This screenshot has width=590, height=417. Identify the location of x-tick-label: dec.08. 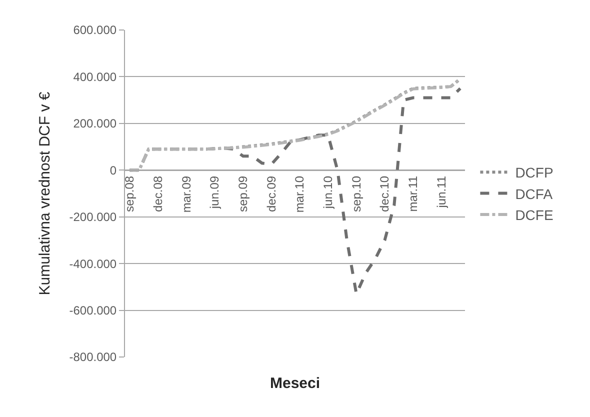
(157, 194).